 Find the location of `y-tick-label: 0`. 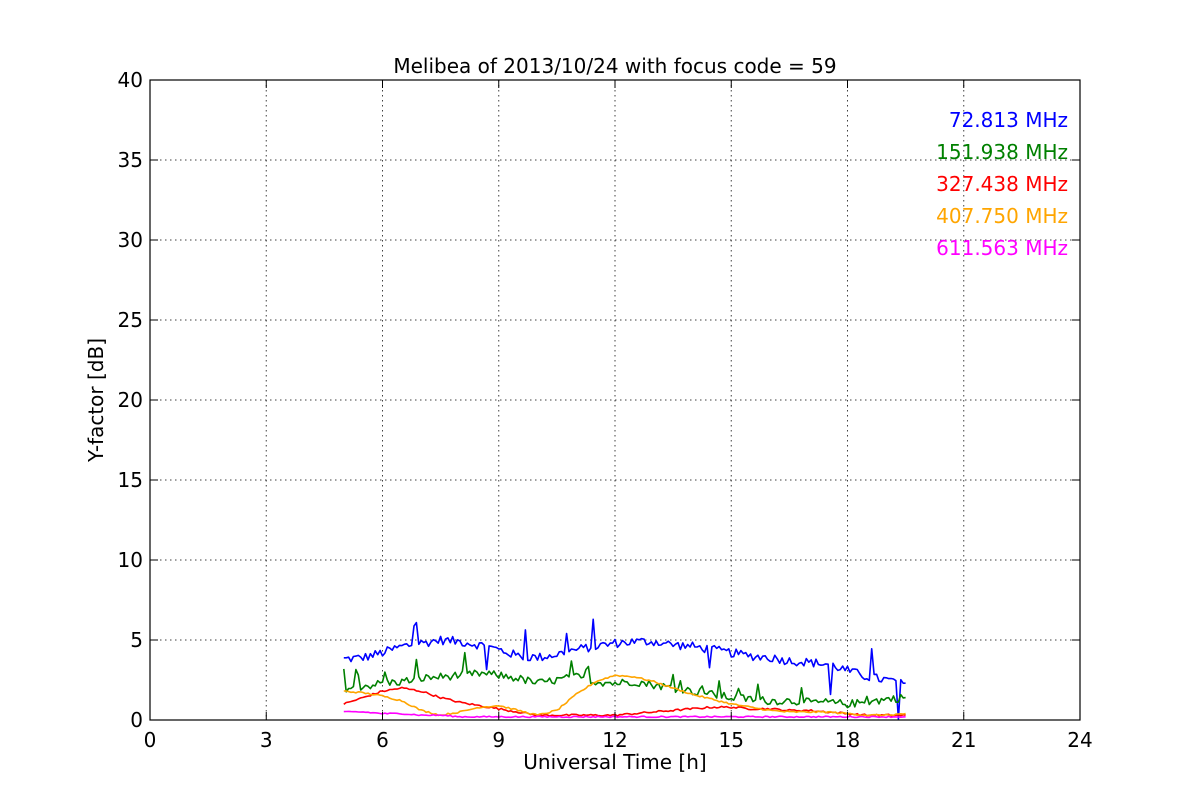

y-tick-label: 0 is located at coordinates (136, 720).